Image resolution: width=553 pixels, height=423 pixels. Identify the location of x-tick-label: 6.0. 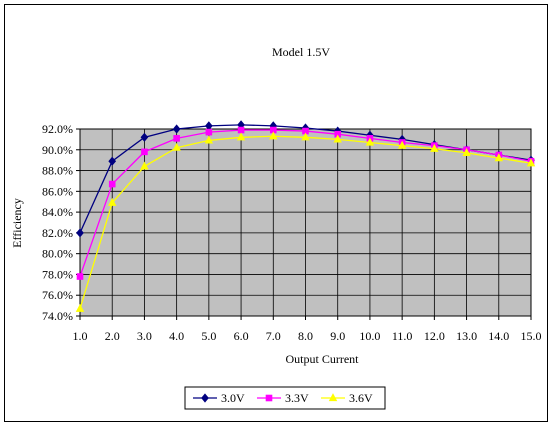
(241, 336).